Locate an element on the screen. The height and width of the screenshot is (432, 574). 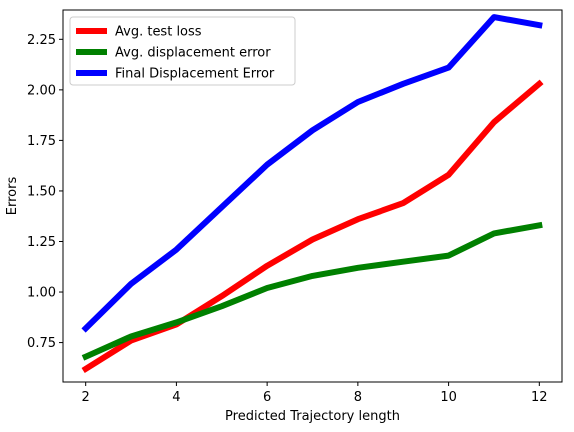
y-tick-label: 1.50 is located at coordinates (41, 191).